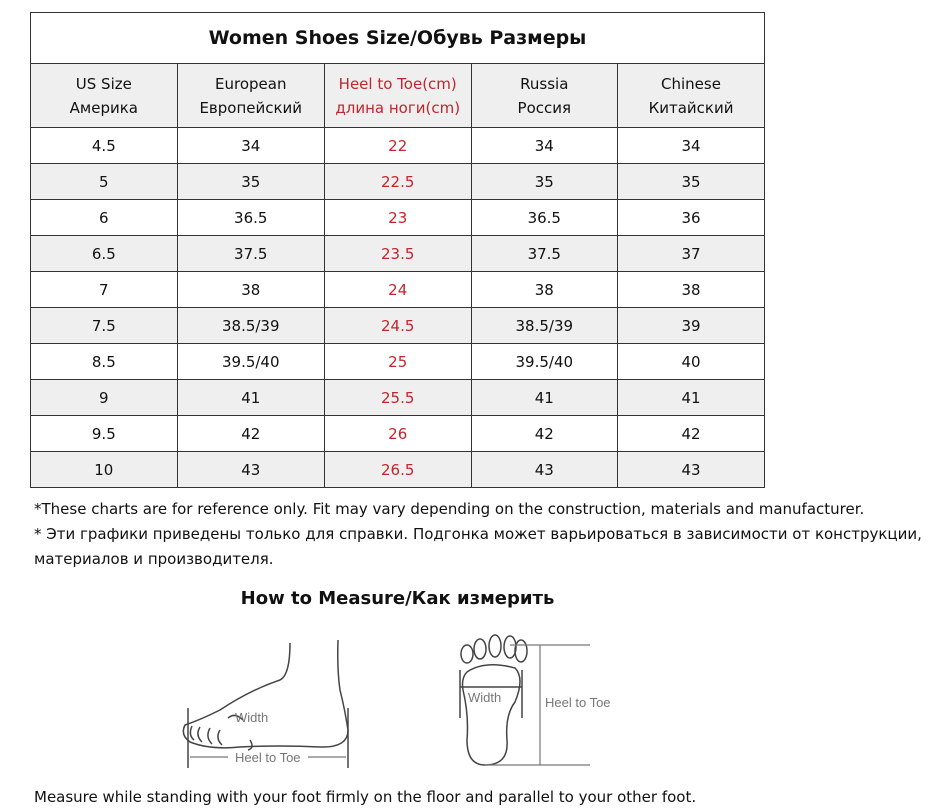 This screenshot has height=811, width=931. Describe the element at coordinates (265, 703) in the screenshot. I see `side-foot-diagram: Width Heel to Toe` at that location.